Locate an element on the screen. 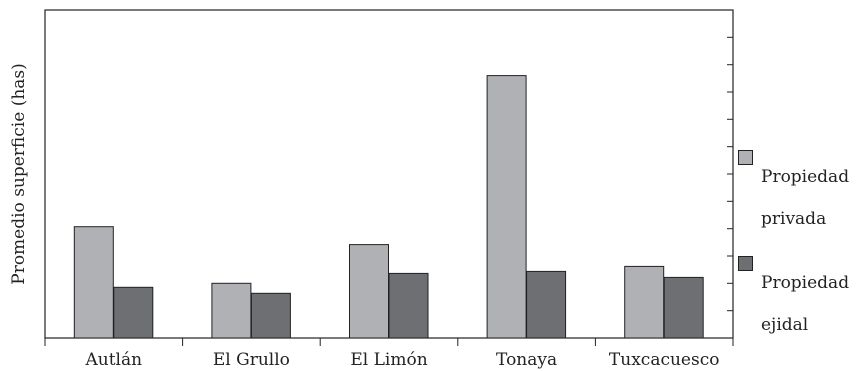  x-tick-label: Tuxcacuesco is located at coordinates (664, 360).